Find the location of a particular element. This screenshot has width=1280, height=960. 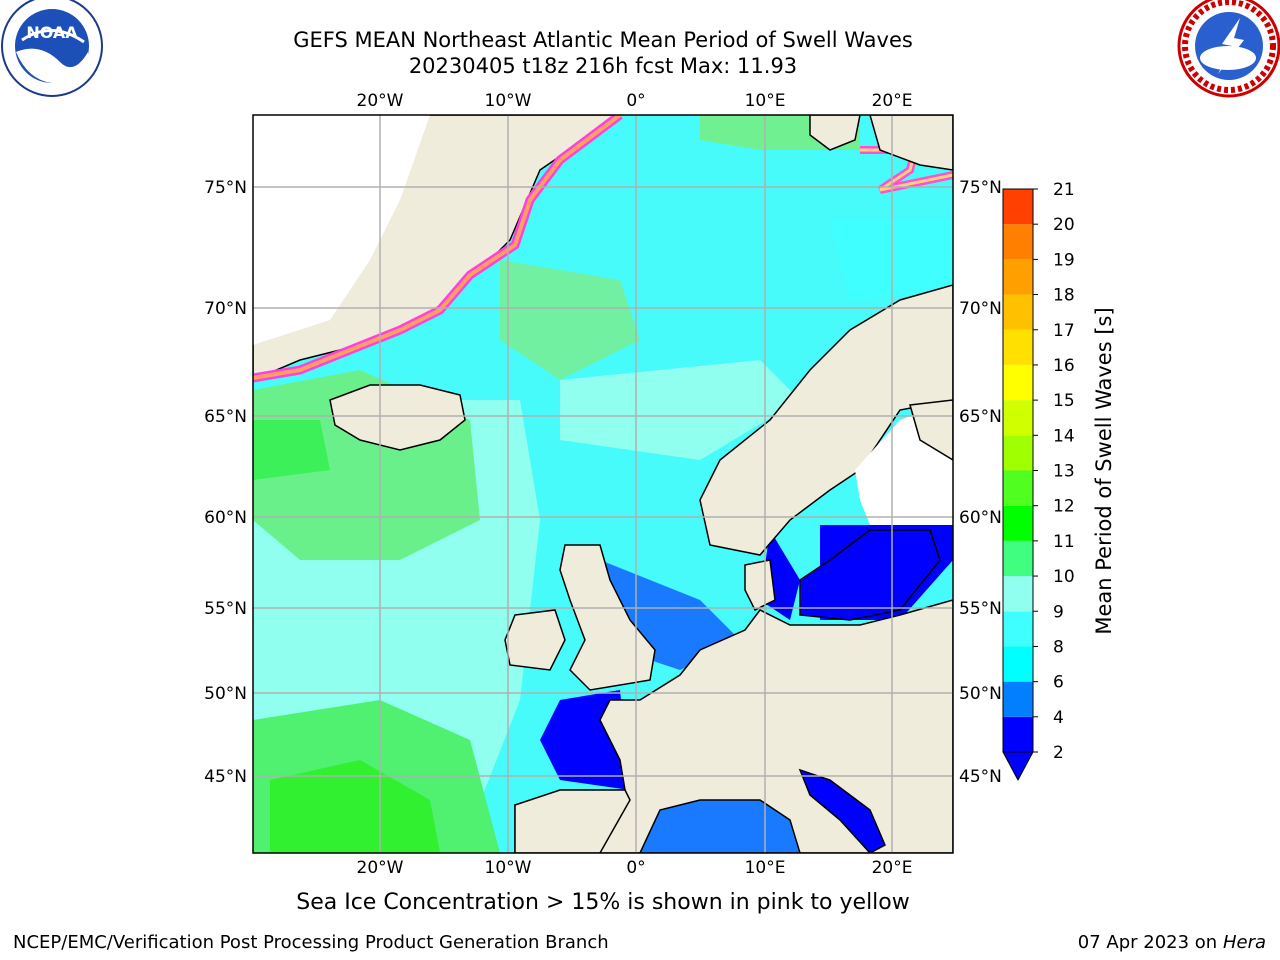

lon-label-top: 0° is located at coordinates (635, 101).